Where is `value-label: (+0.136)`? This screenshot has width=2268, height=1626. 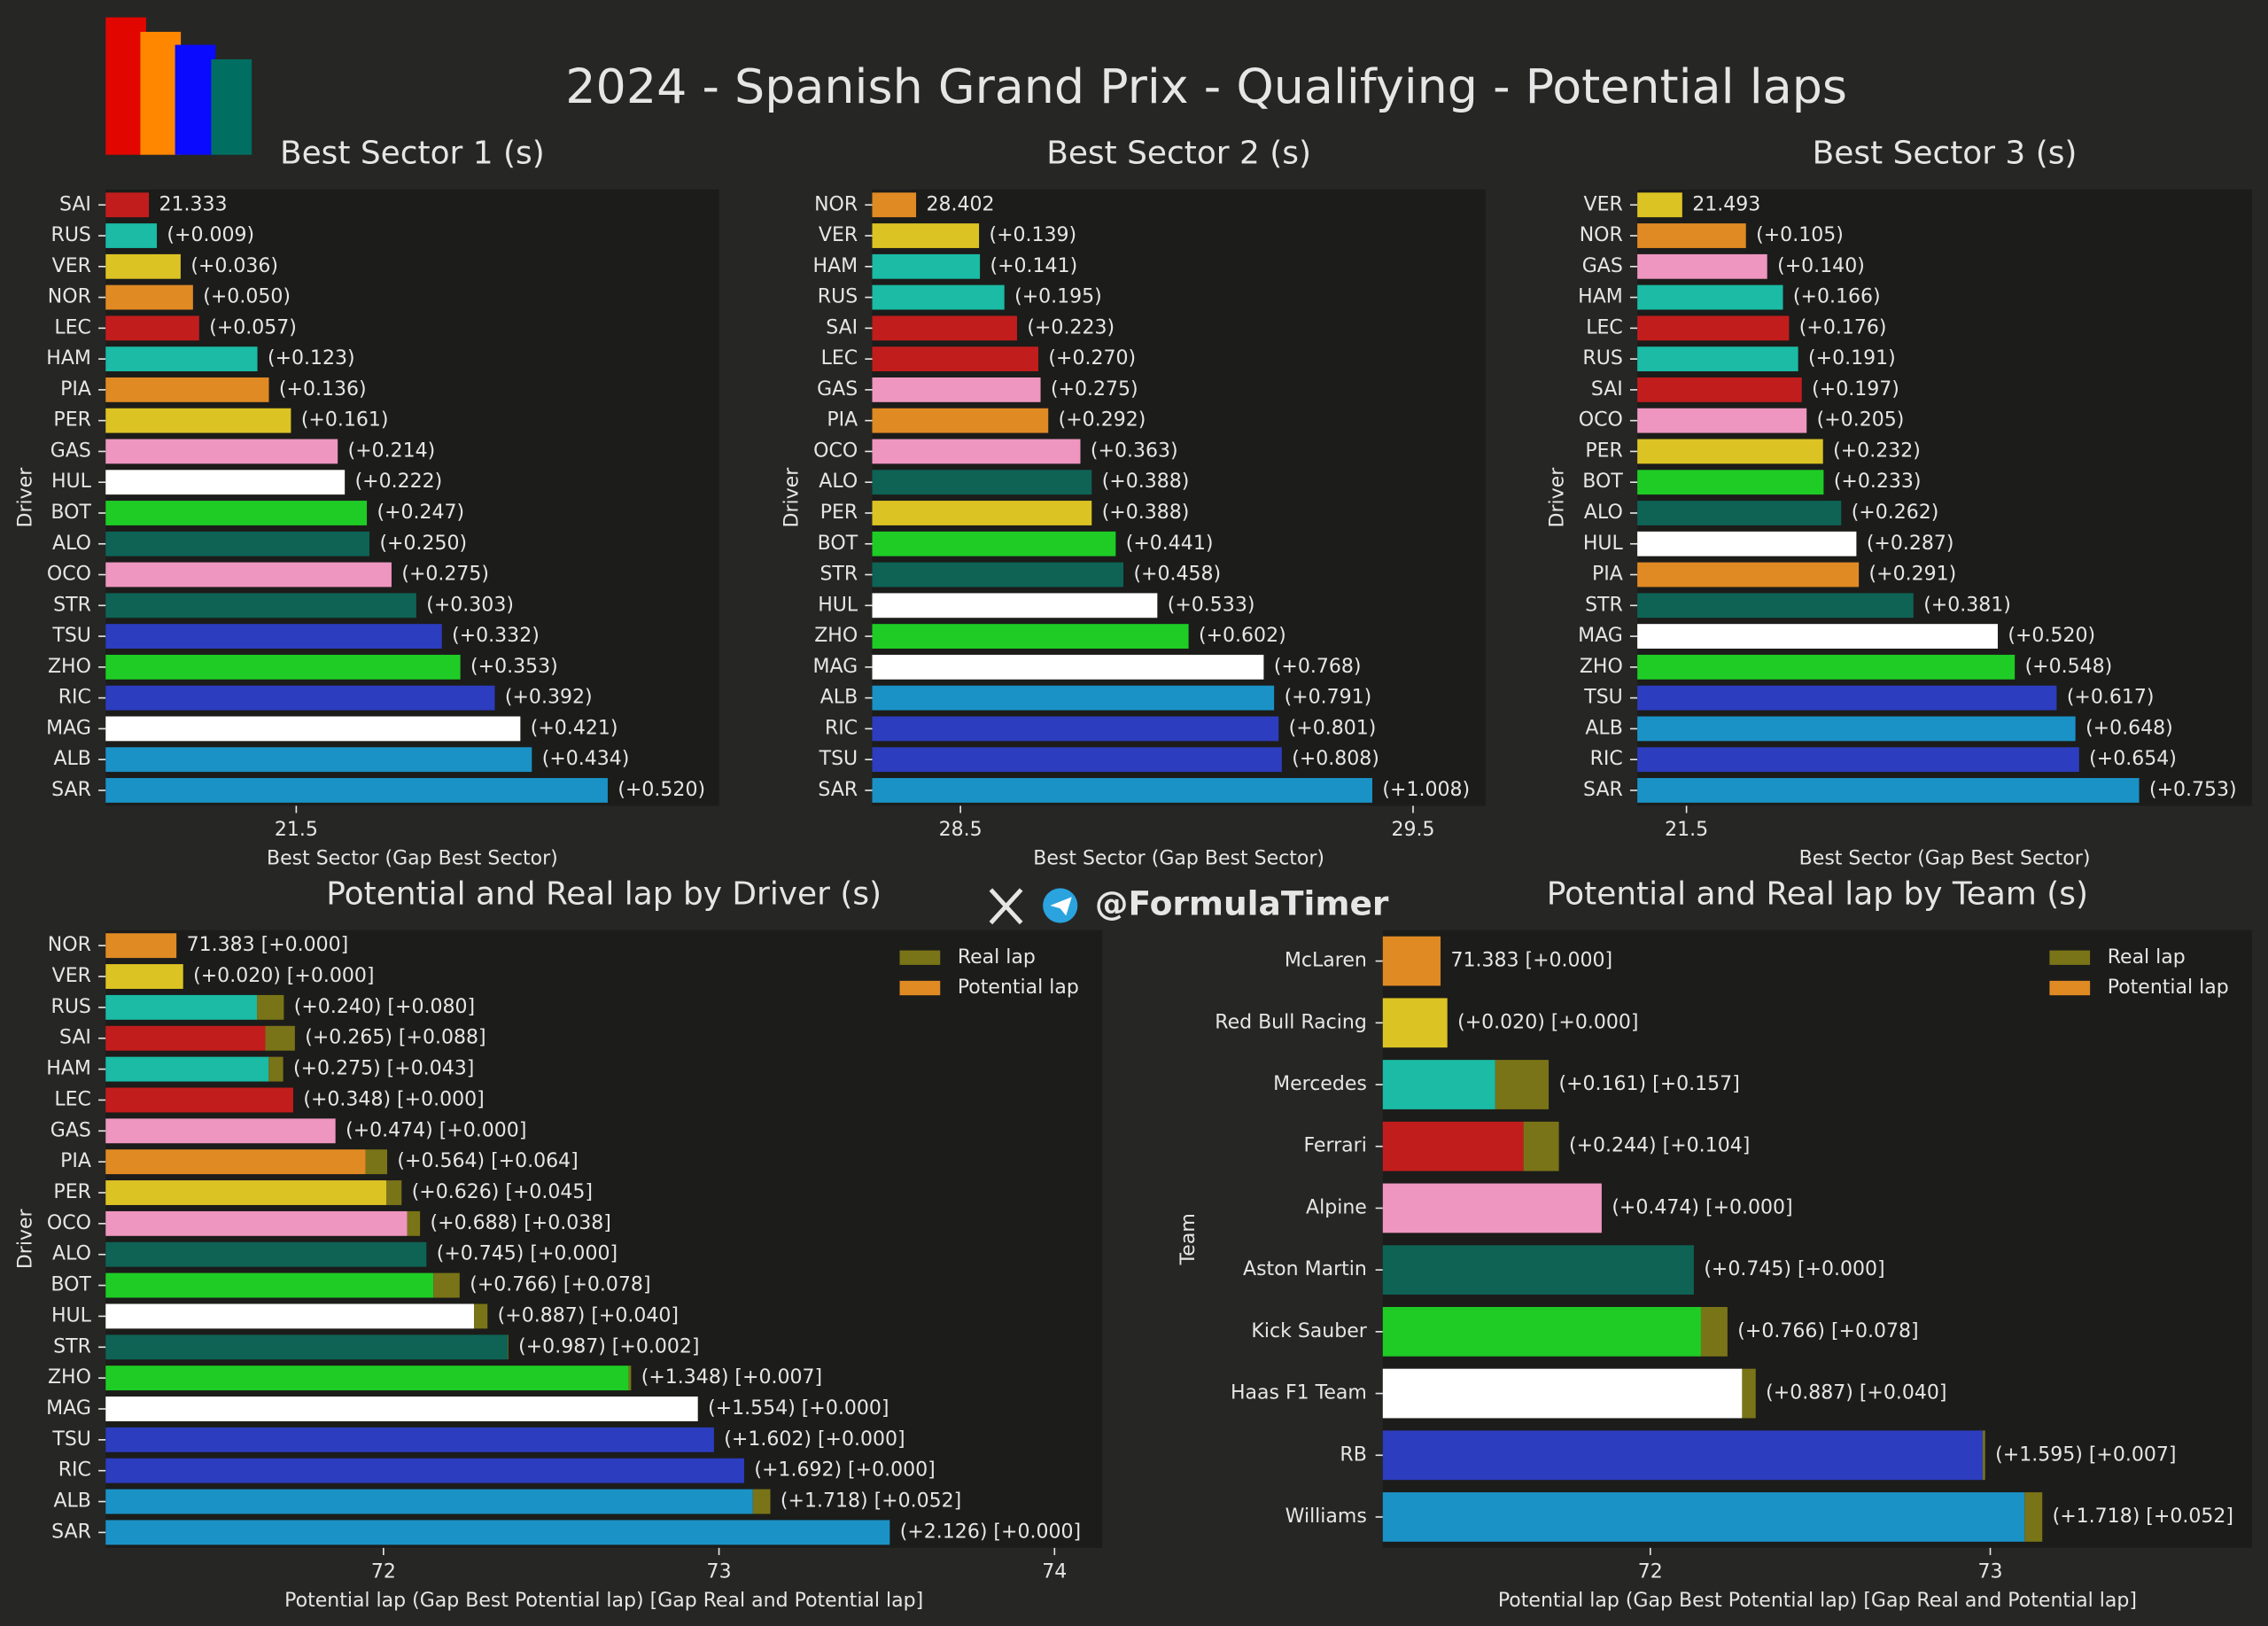 value-label: (+0.136) is located at coordinates (323, 389).